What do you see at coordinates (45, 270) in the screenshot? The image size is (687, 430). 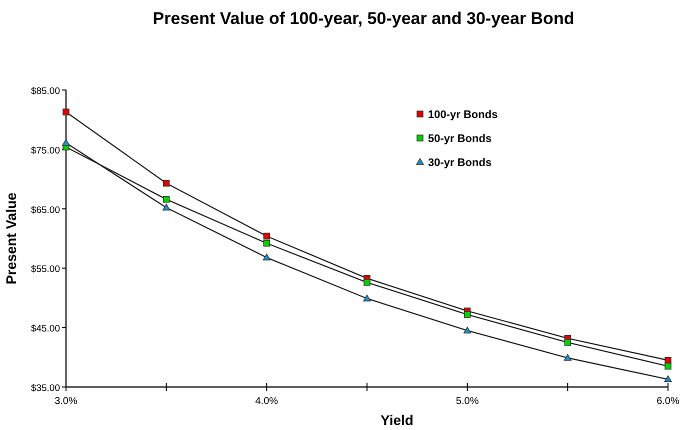 I see `y-tick-label: $55.00` at bounding box center [45, 270].